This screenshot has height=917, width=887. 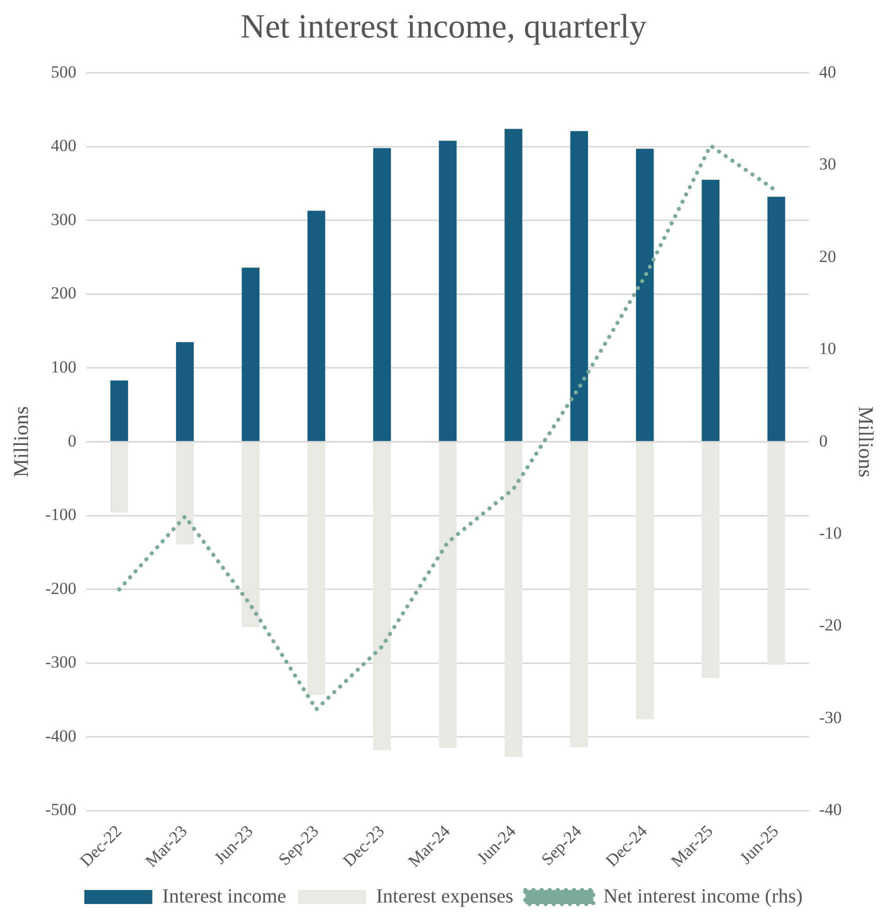 I want to click on chart-title: Net interest income, quarterly, so click(x=443, y=27).